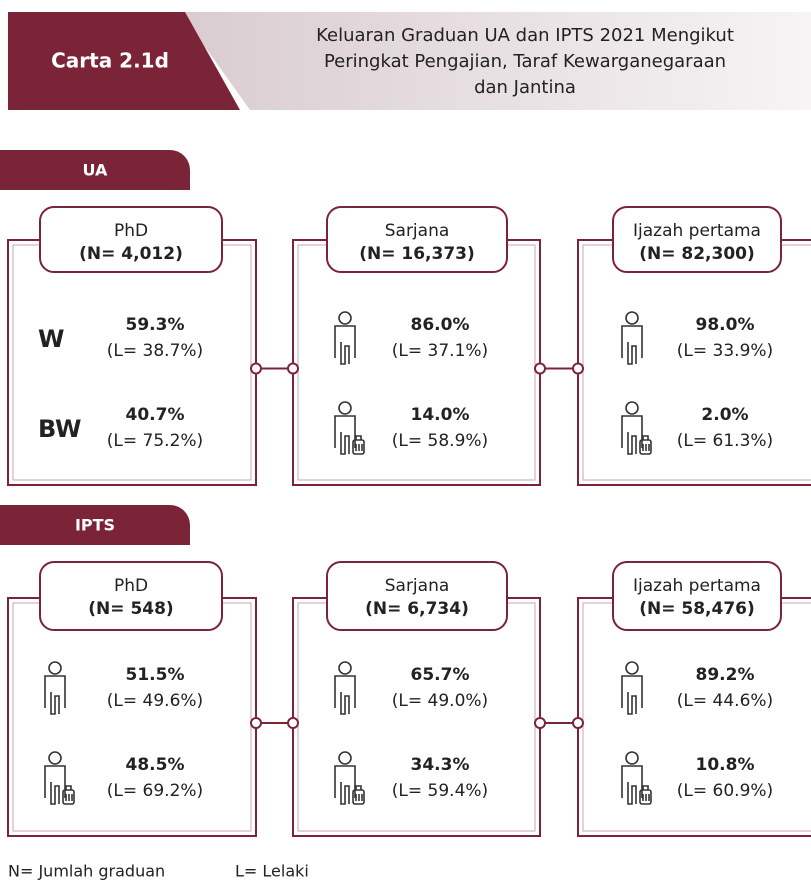 The width and height of the screenshot is (811, 881). Describe the element at coordinates (59, 429) in the screenshot. I see `row-tag: BW` at that location.